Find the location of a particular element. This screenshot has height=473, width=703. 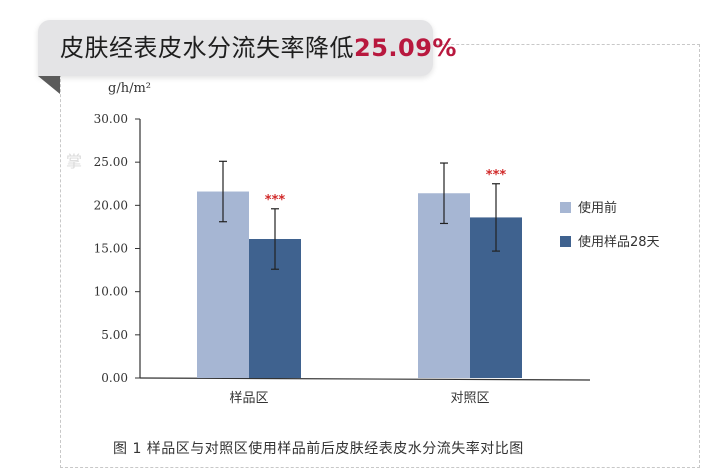

category-label: 对照区 is located at coordinates (469, 398).